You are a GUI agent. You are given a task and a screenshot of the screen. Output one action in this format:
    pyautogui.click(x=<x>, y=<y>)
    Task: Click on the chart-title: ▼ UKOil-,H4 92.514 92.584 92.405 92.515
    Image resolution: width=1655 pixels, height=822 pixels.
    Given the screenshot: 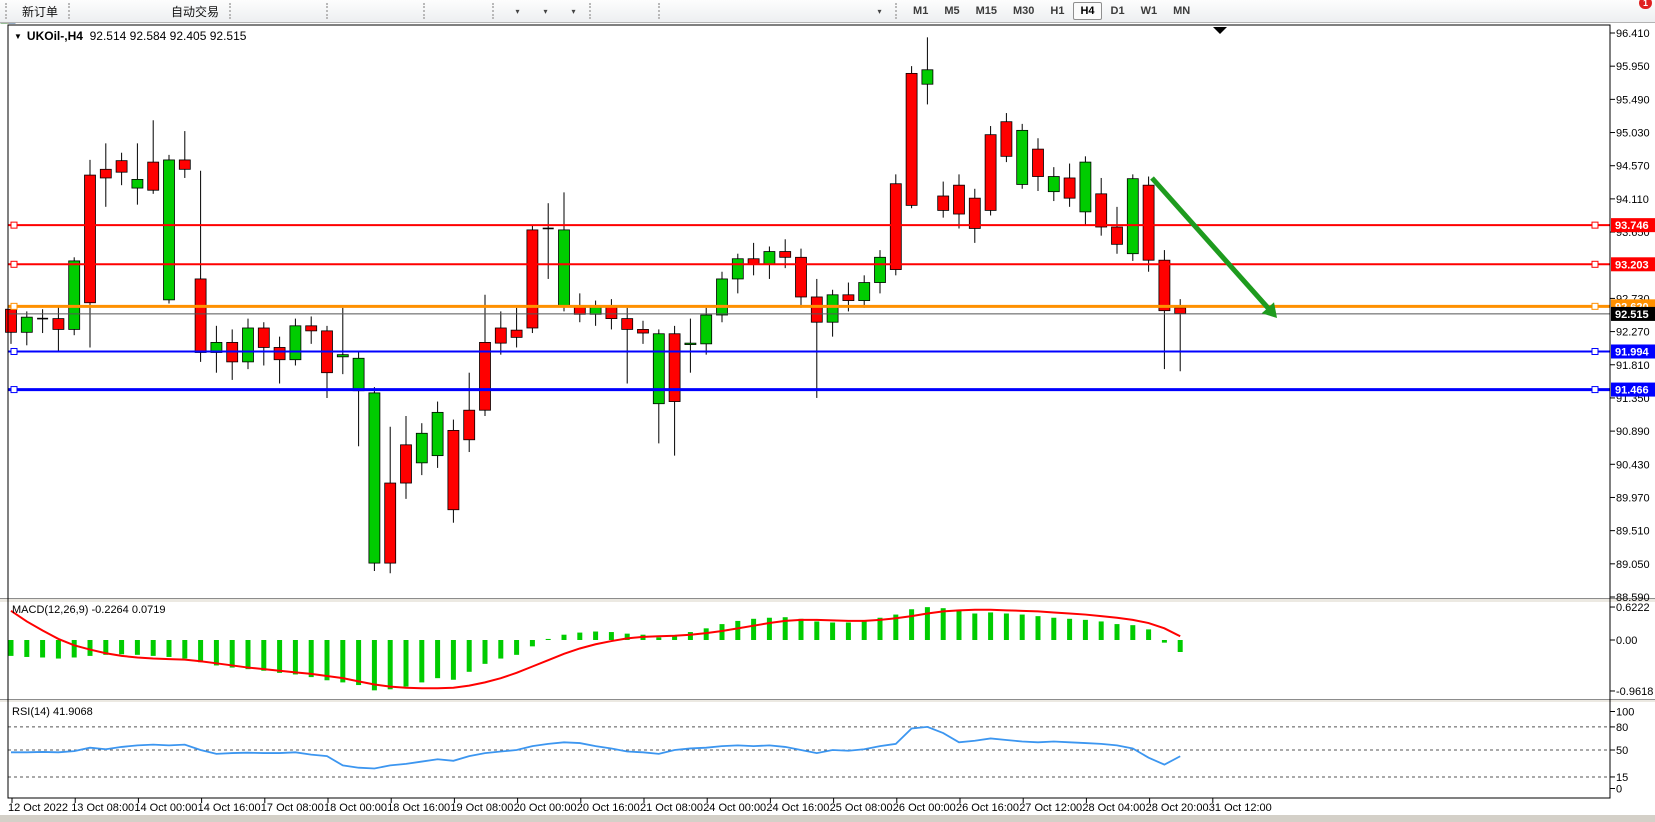 What is the action you would take?
    pyautogui.click(x=130, y=36)
    